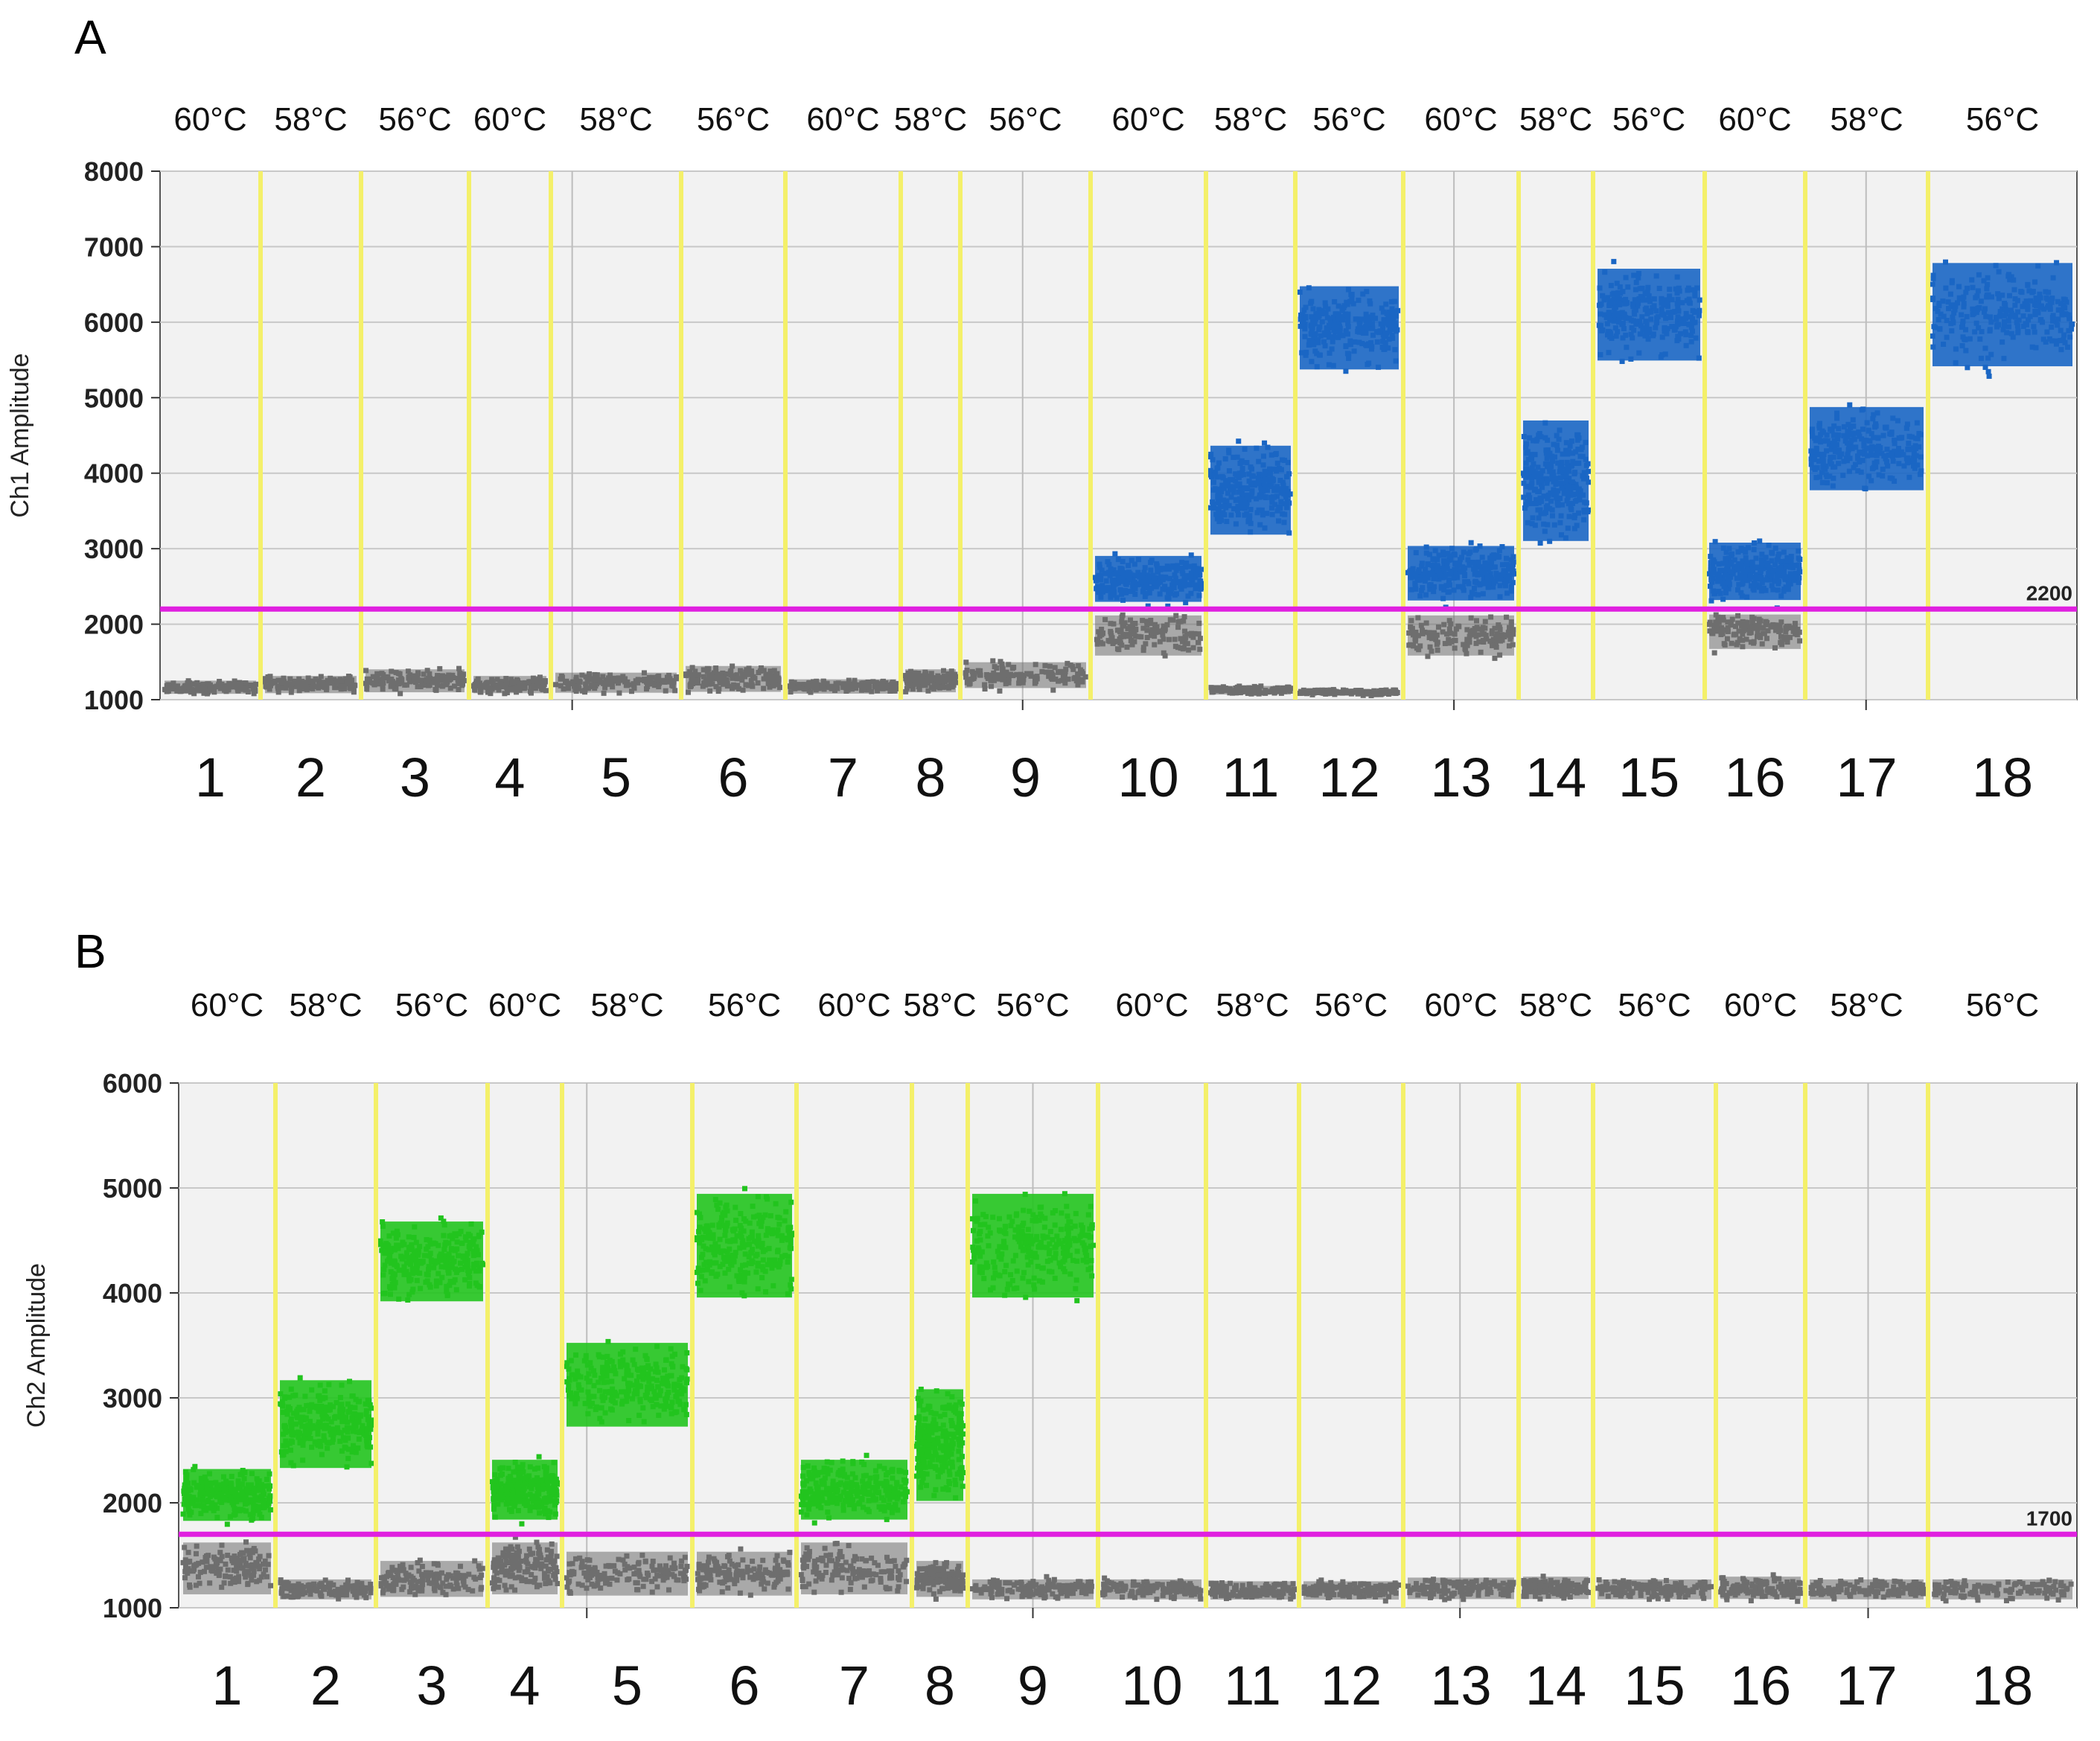 This screenshot has width=2100, height=1741. Describe the element at coordinates (210, 120) in the screenshot. I see `temperature-label: 60°C` at that location.